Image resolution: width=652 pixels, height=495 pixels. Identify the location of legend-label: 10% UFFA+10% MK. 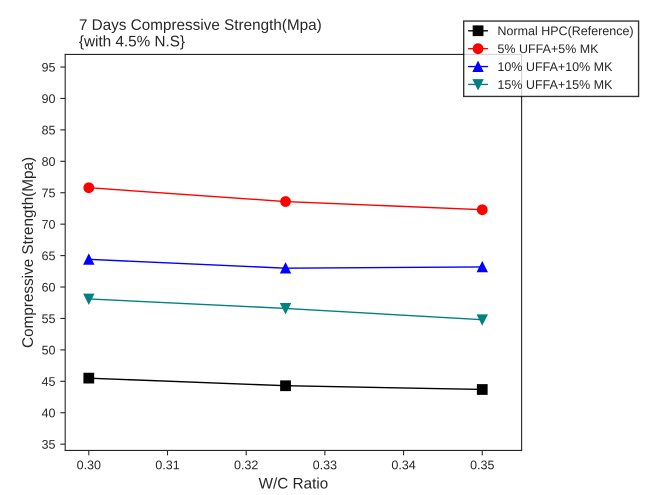
(555, 67).